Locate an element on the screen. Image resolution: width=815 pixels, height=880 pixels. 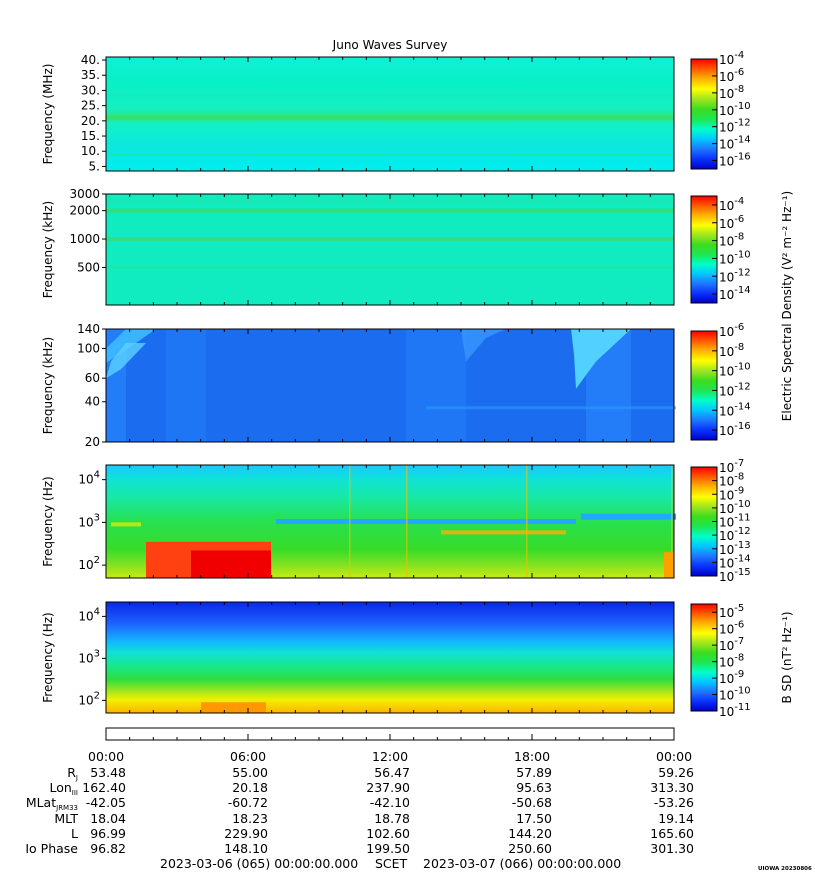
ephemeris-value: -53.26 is located at coordinates (673, 803).